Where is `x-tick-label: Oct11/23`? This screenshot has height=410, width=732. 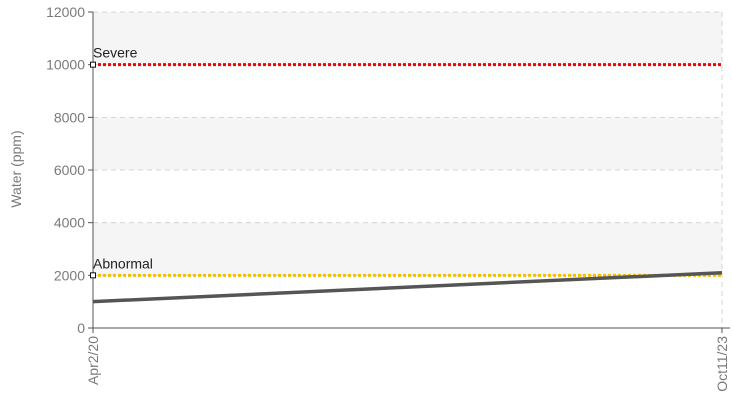 x-tick-label: Oct11/23 is located at coordinates (722, 364).